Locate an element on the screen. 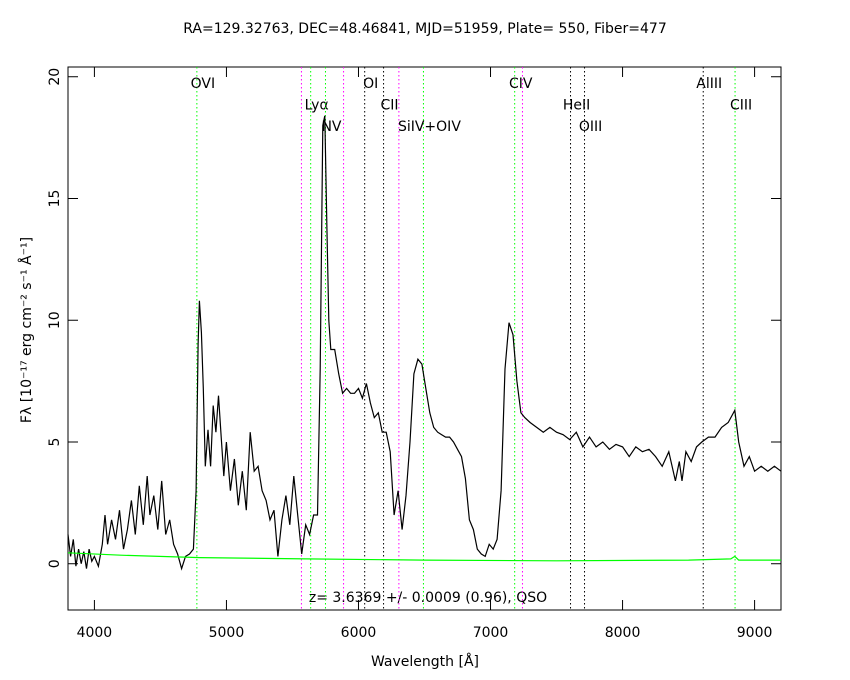 The height and width of the screenshot is (680, 850). x-tick-label: 7000 is located at coordinates (491, 633).